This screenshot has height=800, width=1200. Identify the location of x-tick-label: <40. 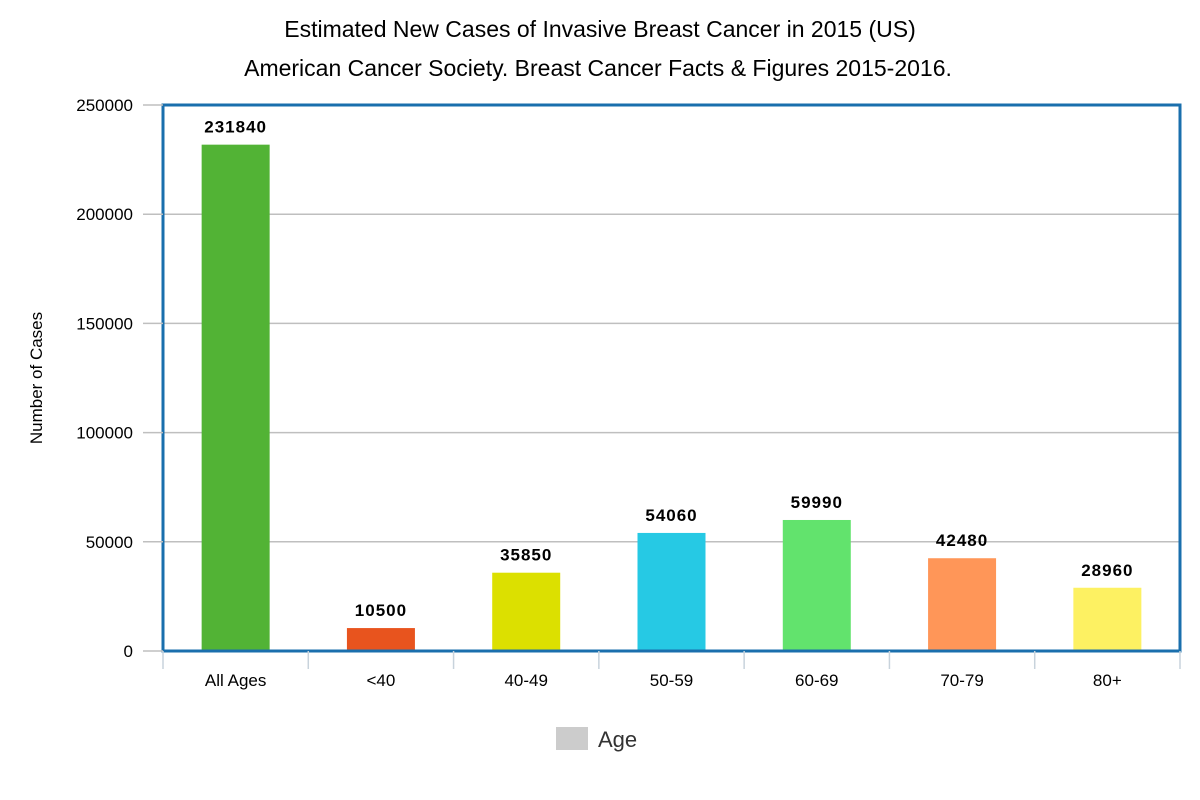
(381, 680).